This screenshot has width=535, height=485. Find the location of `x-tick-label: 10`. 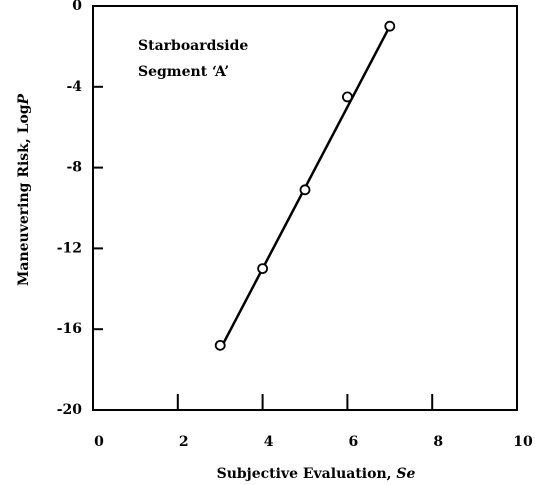

x-tick-label: 10 is located at coordinates (523, 442).